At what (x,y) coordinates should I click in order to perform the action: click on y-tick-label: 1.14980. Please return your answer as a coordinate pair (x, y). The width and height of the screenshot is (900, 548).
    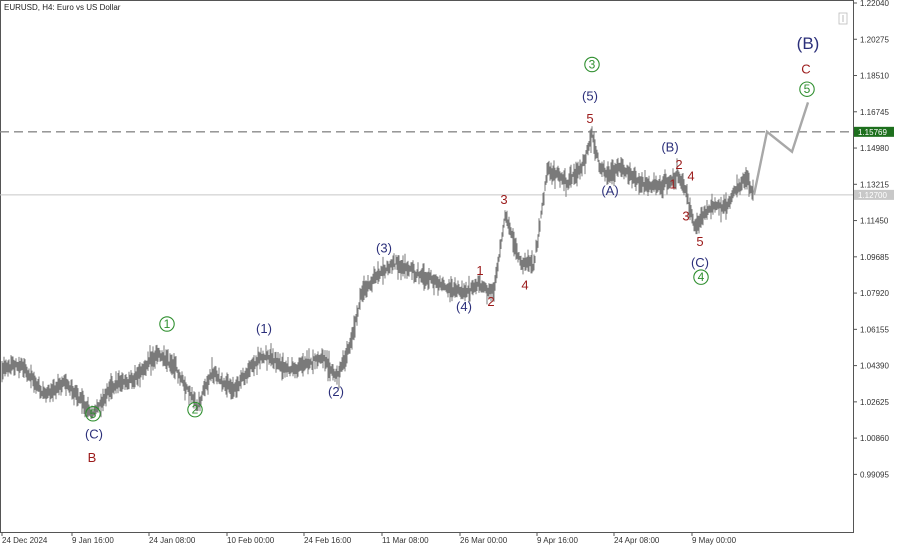
    Looking at the image, I should click on (874, 148).